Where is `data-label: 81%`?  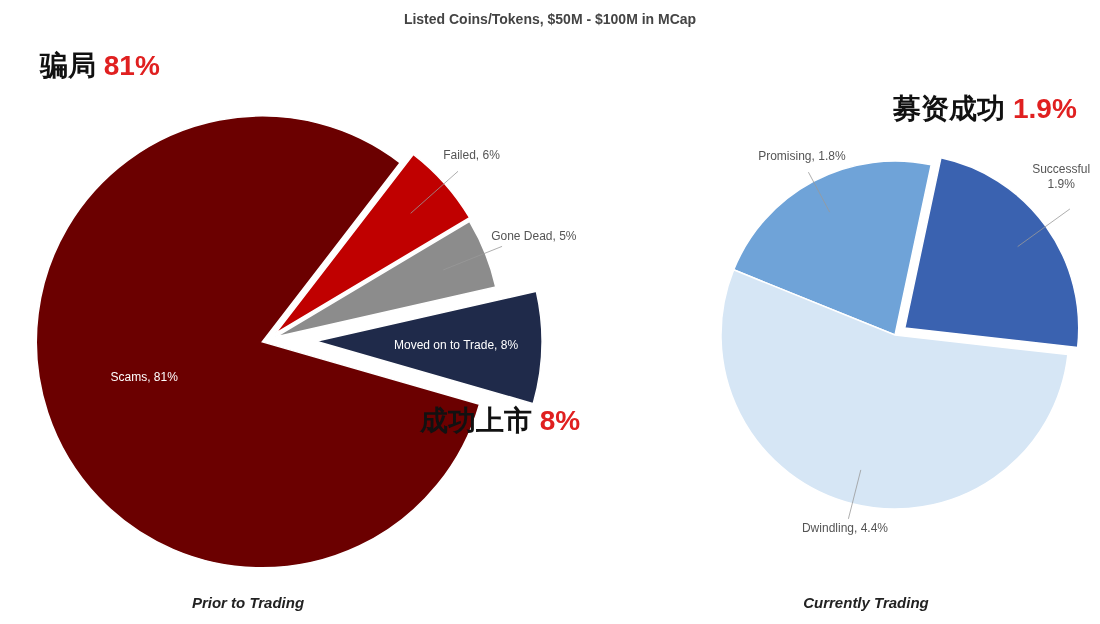 data-label: 81% is located at coordinates (131, 65).